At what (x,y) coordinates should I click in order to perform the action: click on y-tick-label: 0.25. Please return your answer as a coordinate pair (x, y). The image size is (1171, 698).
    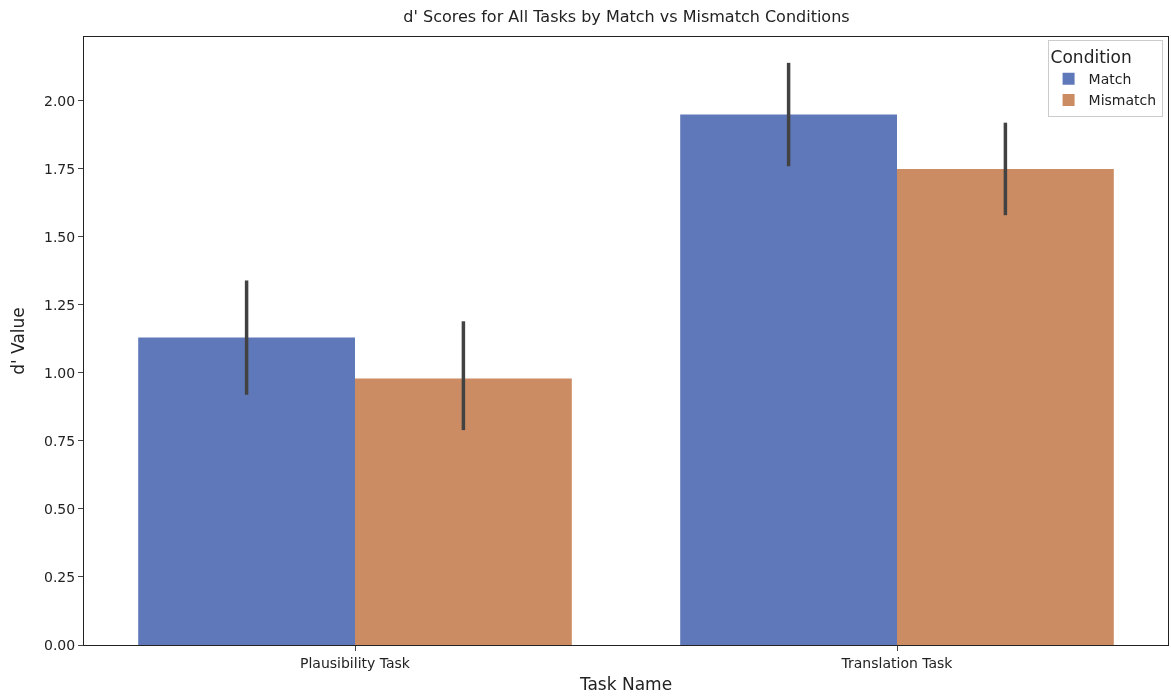
    Looking at the image, I should click on (60, 576).